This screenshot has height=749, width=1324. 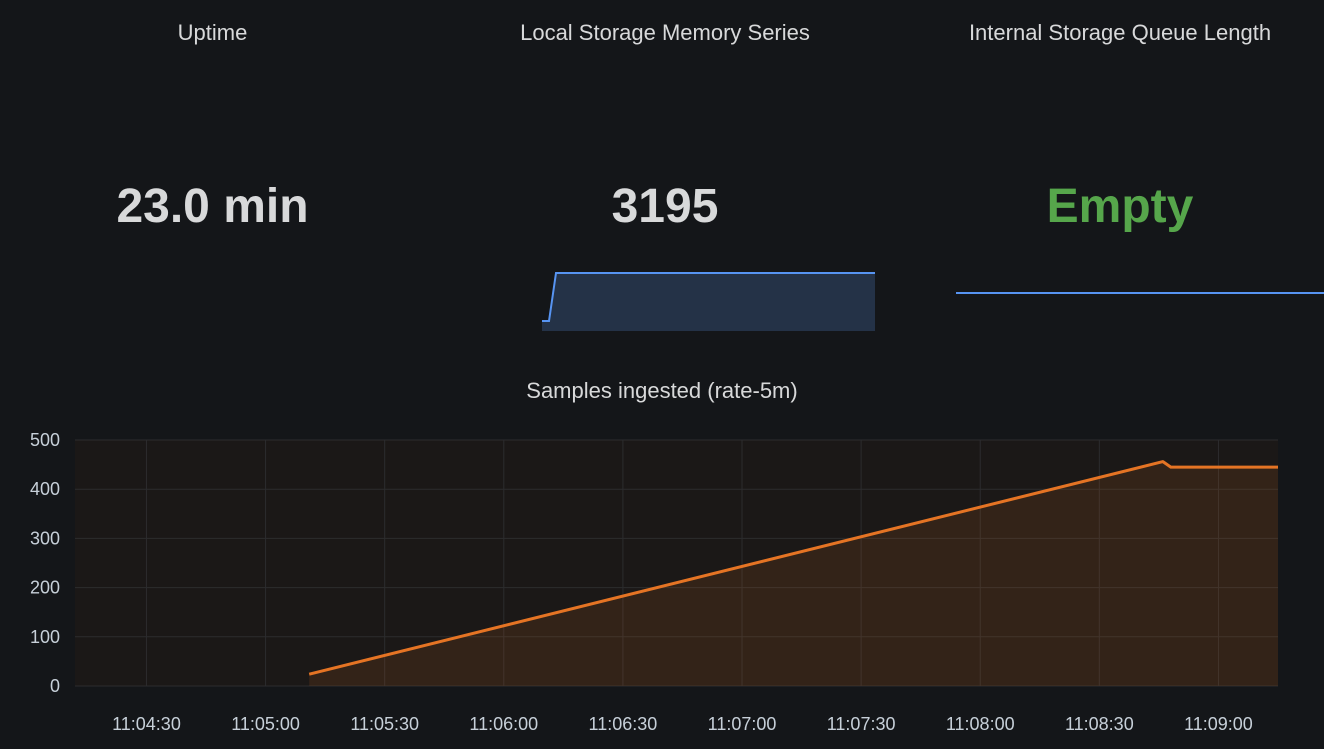 What do you see at coordinates (55, 686) in the screenshot?
I see `y-tick-label: 0` at bounding box center [55, 686].